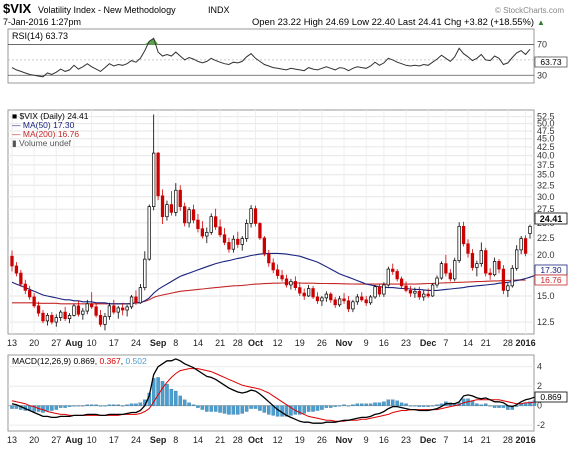  Describe the element at coordinates (74, 343) in the screenshot. I see `x-axis-label: Aug` at that location.